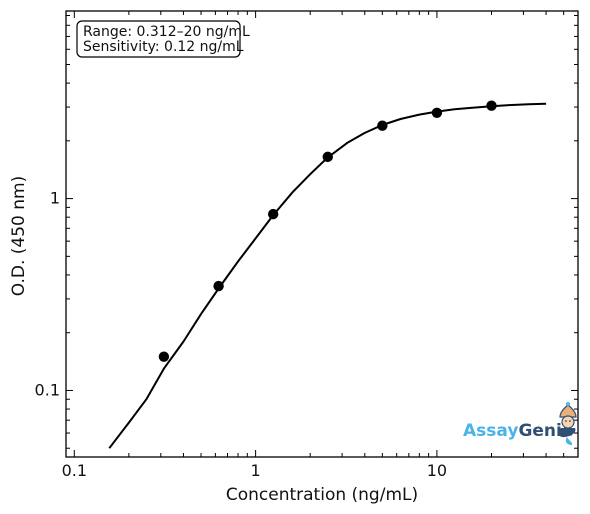 The width and height of the screenshot is (590, 514). What do you see at coordinates (74, 470) in the screenshot?
I see `x-tick-label: 0.1` at bounding box center [74, 470].